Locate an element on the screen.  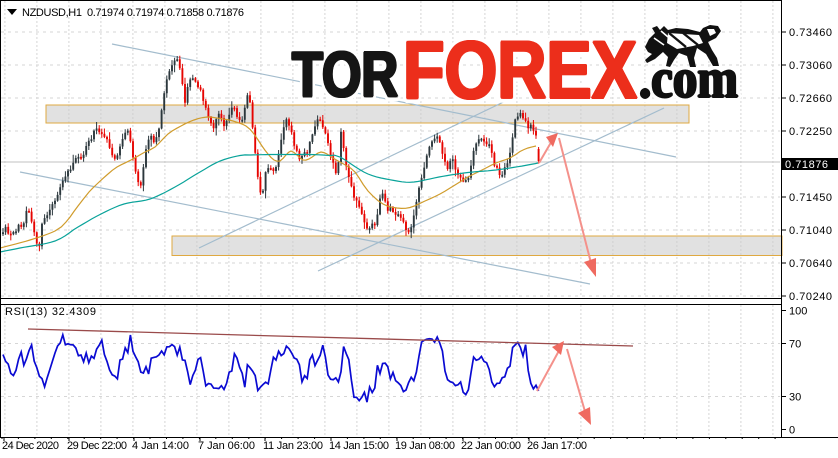
svg-text: 30 is located at coordinates (795, 398).